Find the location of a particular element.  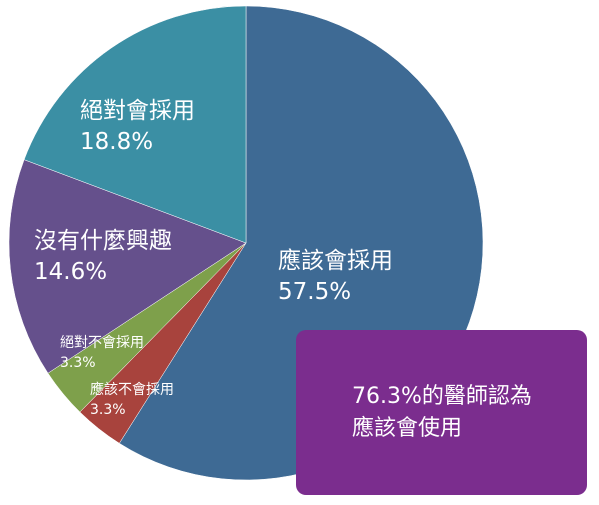

slice-label-1: 應該會採用 is located at coordinates (335, 261).